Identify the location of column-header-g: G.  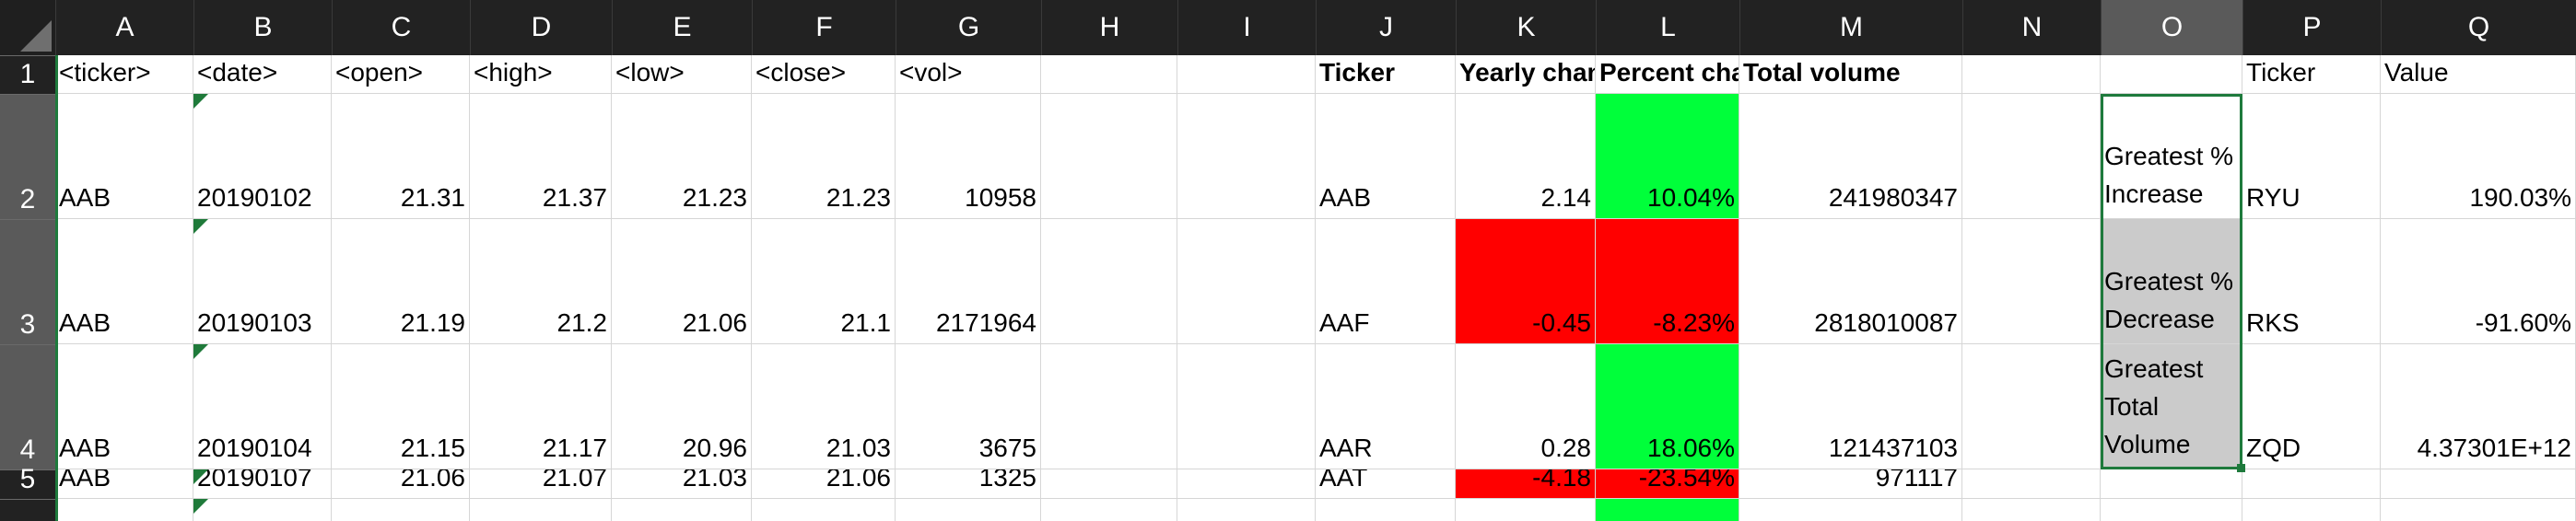
(968, 27).